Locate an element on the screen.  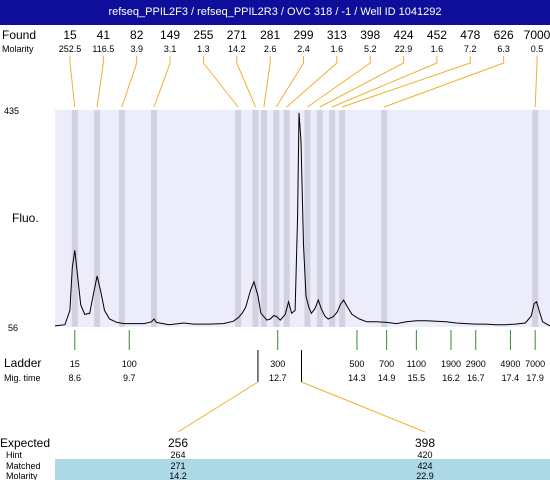
found-size-label: 15 is located at coordinates (70, 35).